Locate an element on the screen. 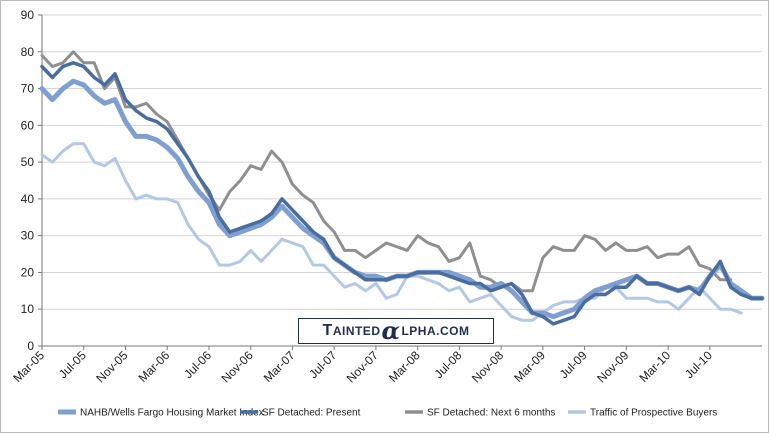  x-tick-label: Jul-06 is located at coordinates (197, 364).